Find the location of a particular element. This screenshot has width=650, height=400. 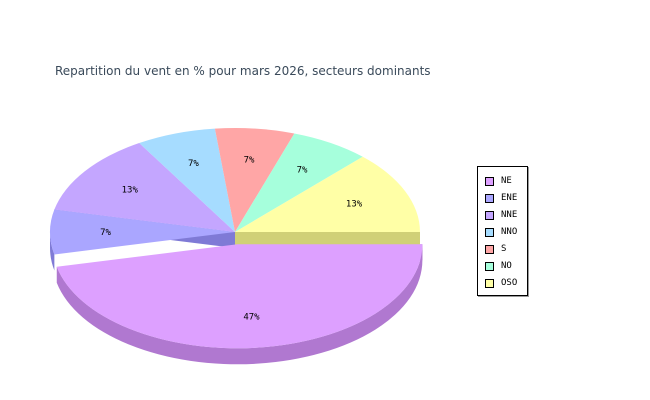

legend-item-ene: ENE is located at coordinates (501, 198).